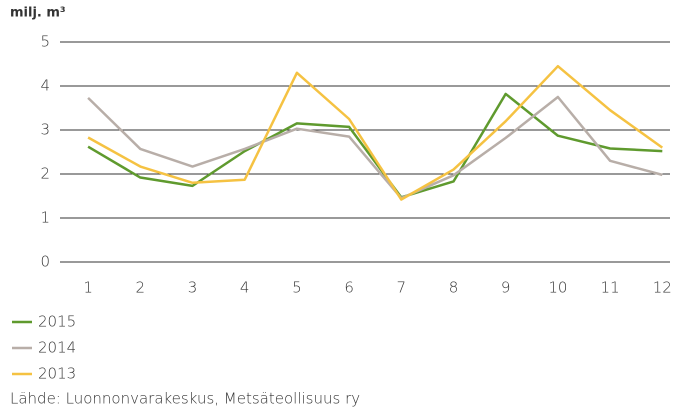 This screenshot has height=410, width=687. What do you see at coordinates (349, 288) in the screenshot?
I see `x-tick-label: 6` at bounding box center [349, 288].